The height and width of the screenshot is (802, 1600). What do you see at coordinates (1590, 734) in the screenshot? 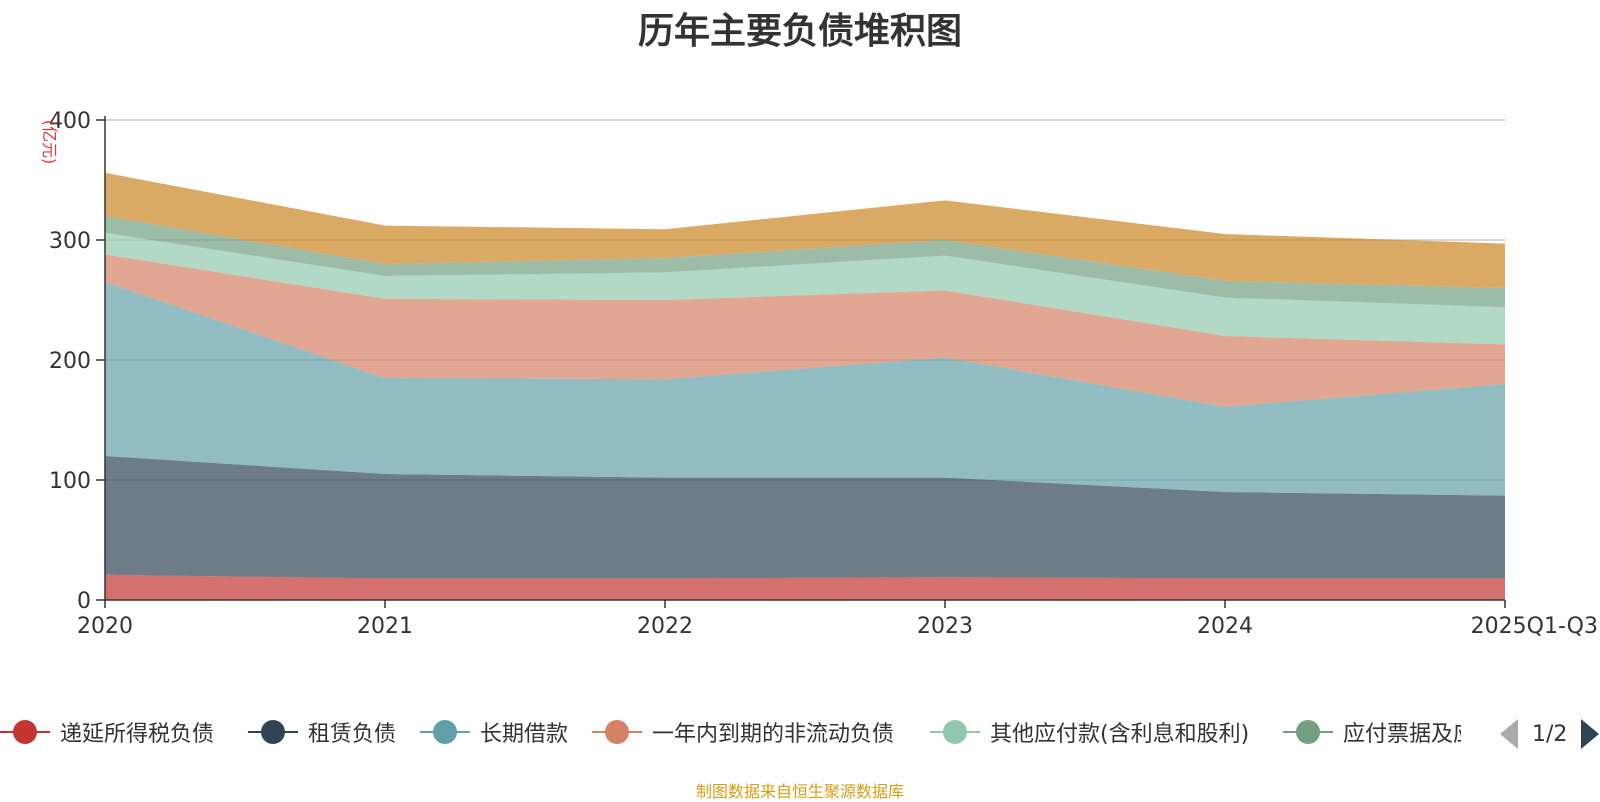
I see `next-page-icon` at bounding box center [1590, 734].